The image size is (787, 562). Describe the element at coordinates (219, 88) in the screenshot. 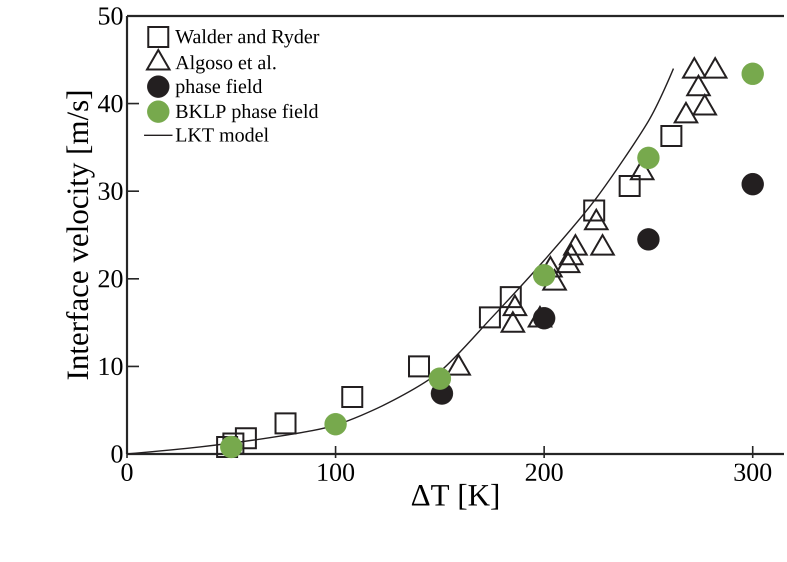

I see `legend-label: phase field` at that location.